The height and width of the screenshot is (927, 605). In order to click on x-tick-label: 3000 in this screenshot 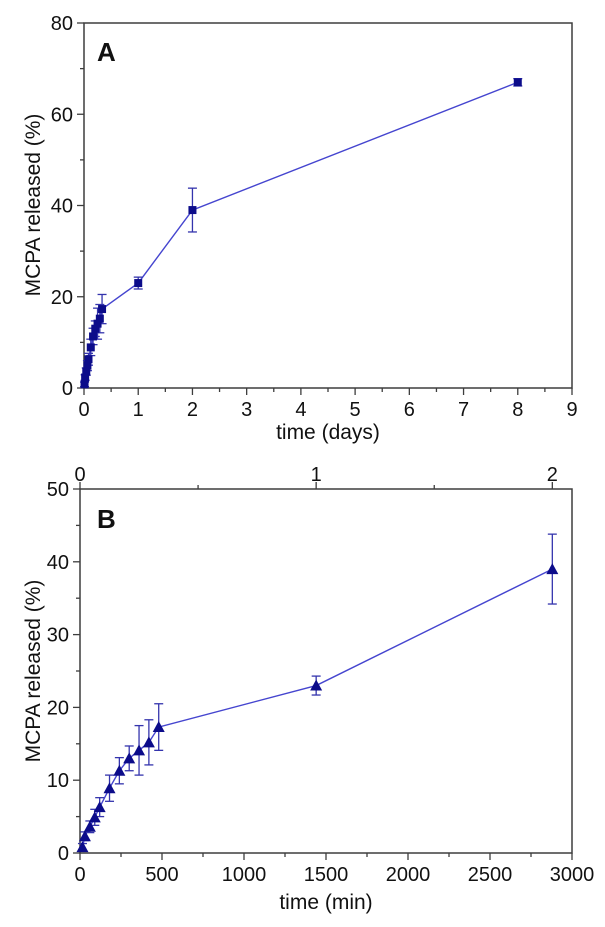, I will do `click(572, 875)`.